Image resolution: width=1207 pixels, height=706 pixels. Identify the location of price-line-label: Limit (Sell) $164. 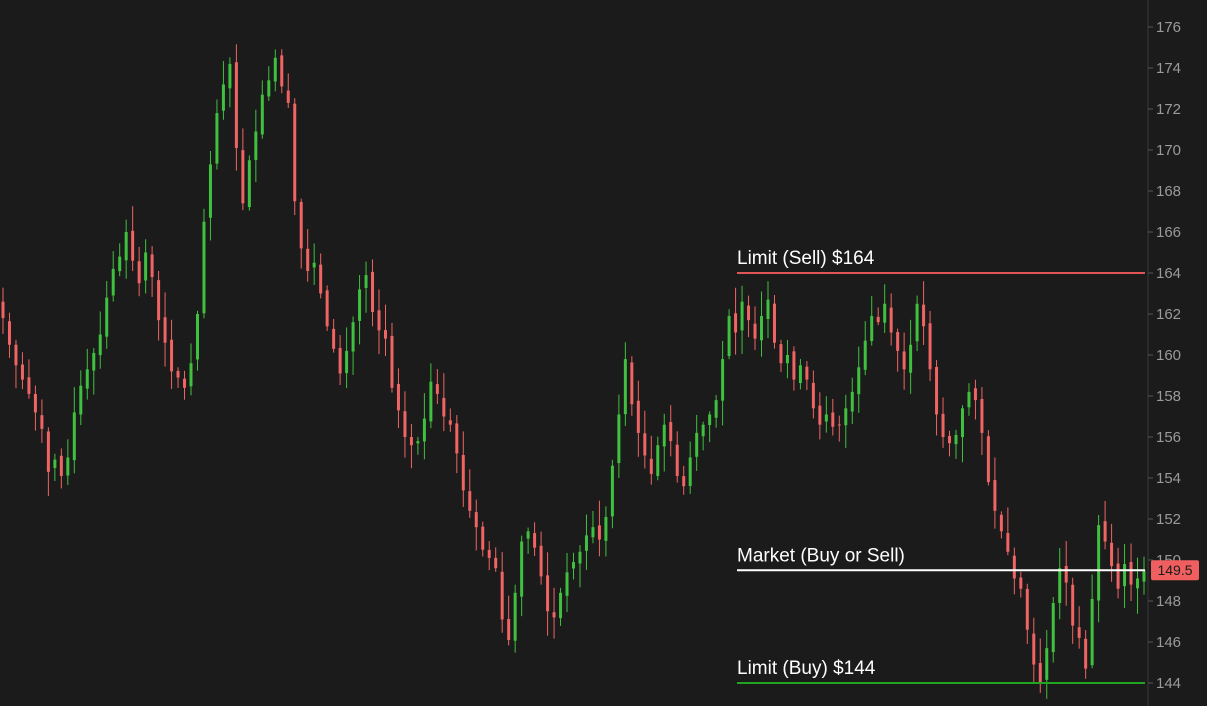
(806, 258).